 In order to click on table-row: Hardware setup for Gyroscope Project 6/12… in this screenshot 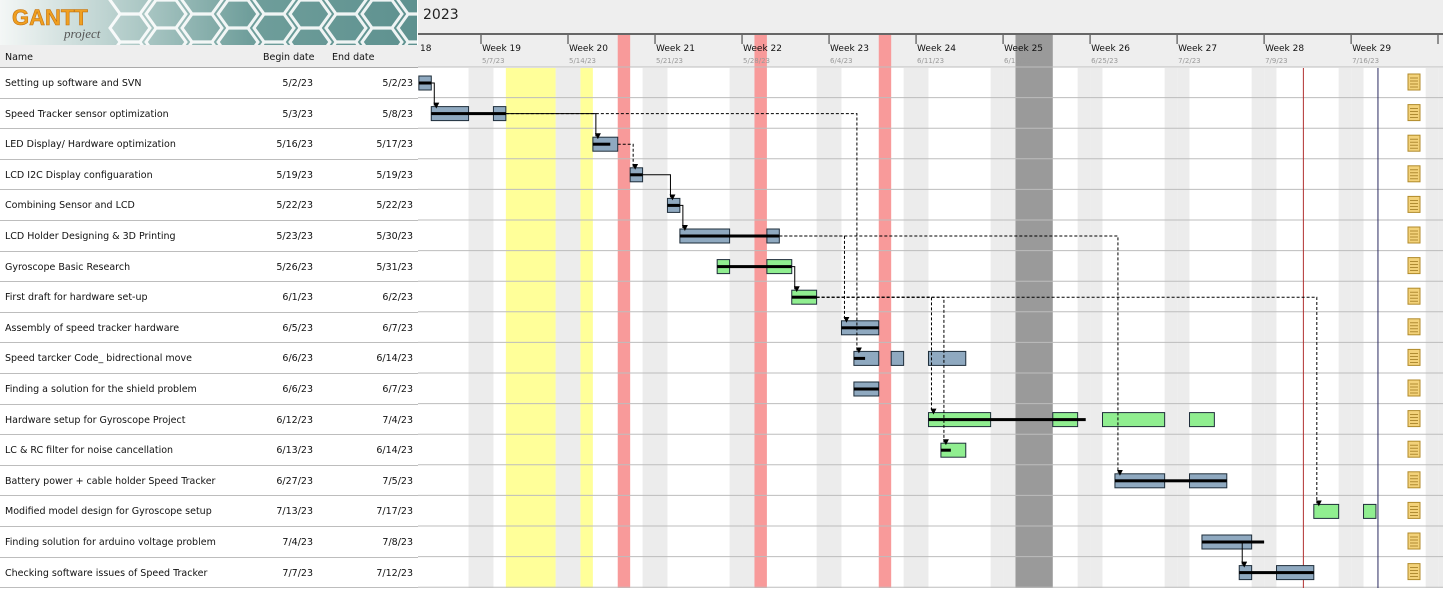, I will do `click(209, 420)`.